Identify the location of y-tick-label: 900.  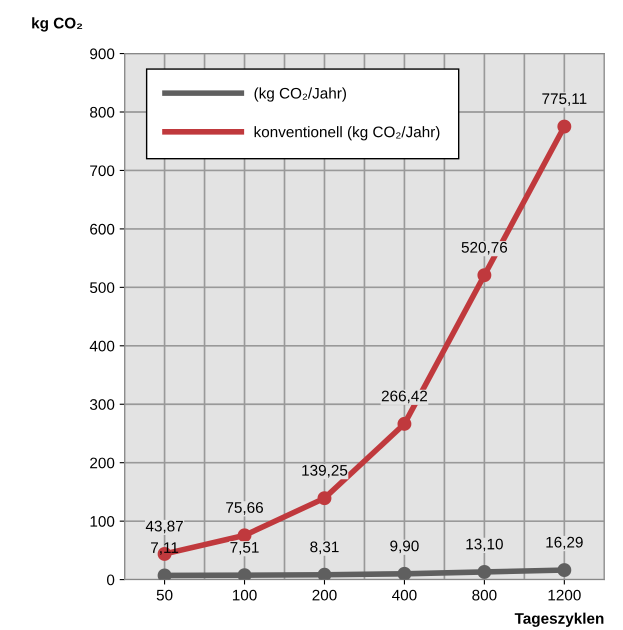
(102, 54).